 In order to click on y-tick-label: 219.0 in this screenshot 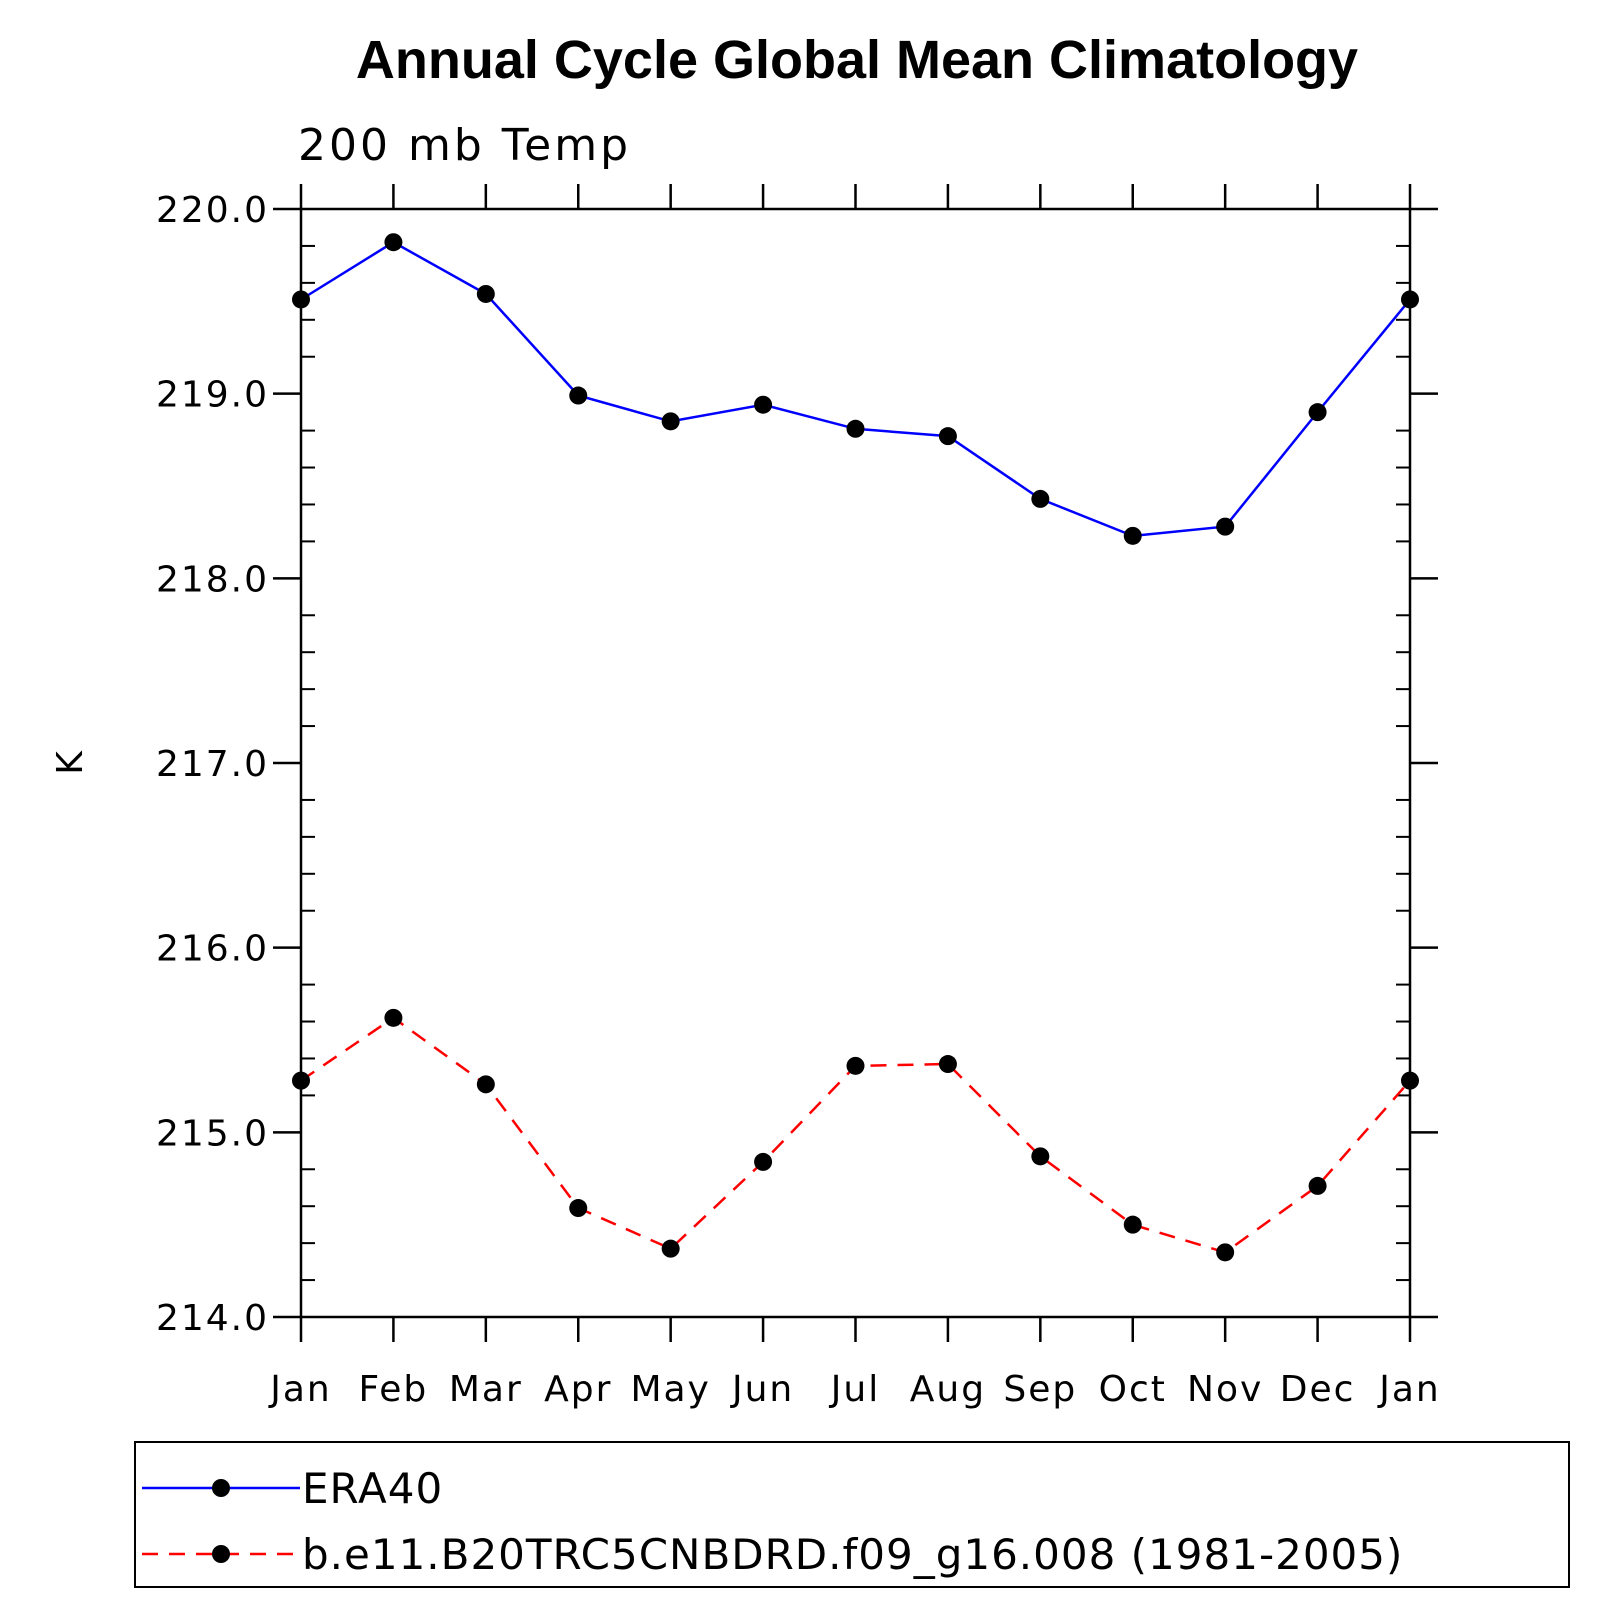, I will do `click(212, 395)`.